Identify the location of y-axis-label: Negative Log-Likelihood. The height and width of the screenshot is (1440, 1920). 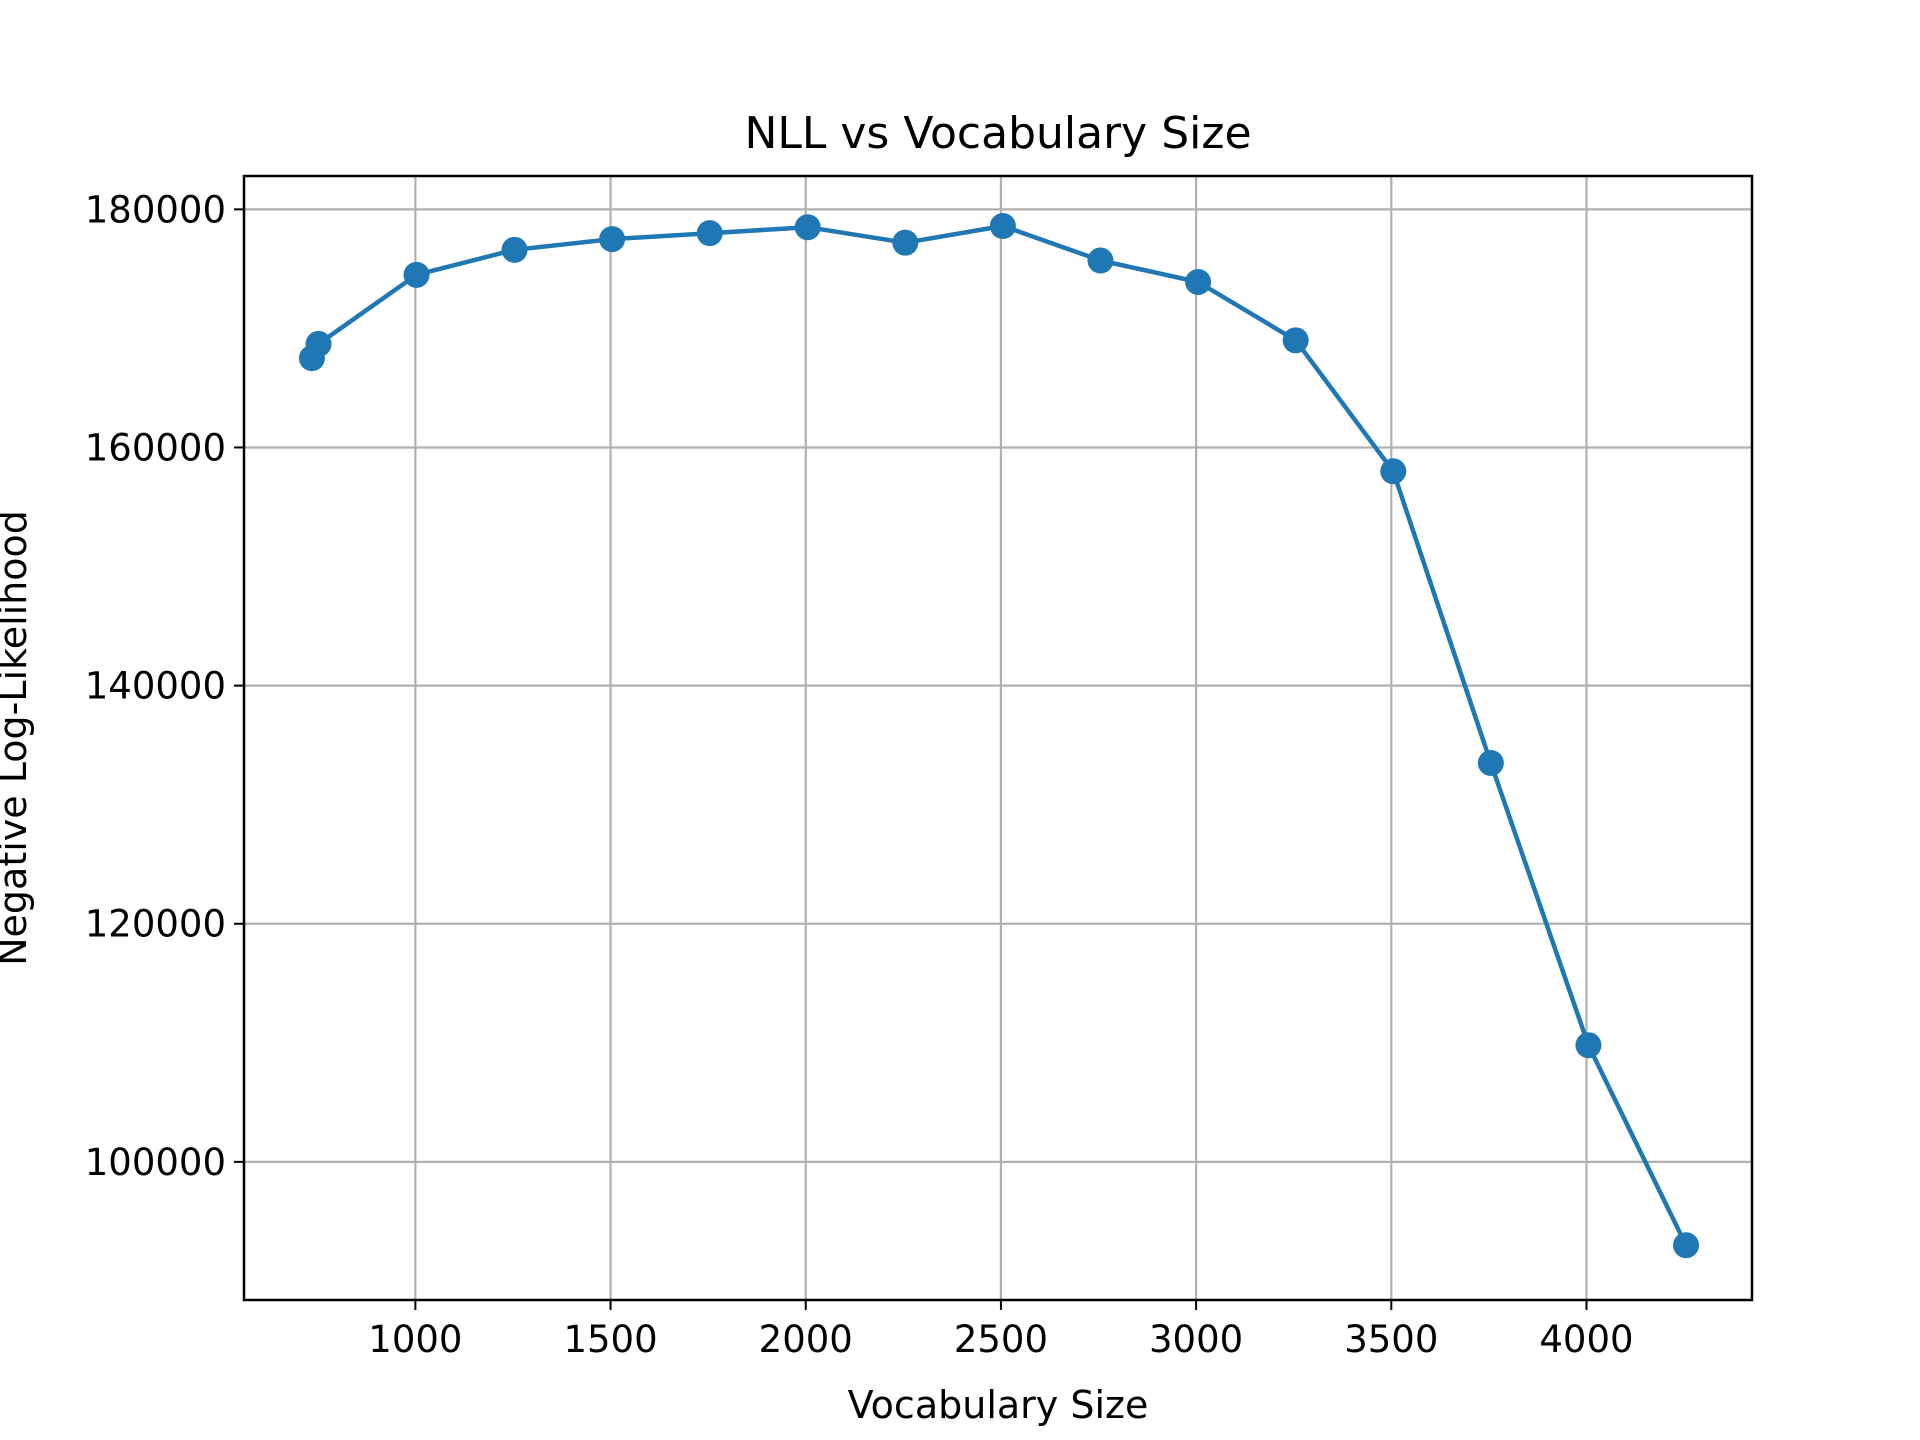
(17, 738).